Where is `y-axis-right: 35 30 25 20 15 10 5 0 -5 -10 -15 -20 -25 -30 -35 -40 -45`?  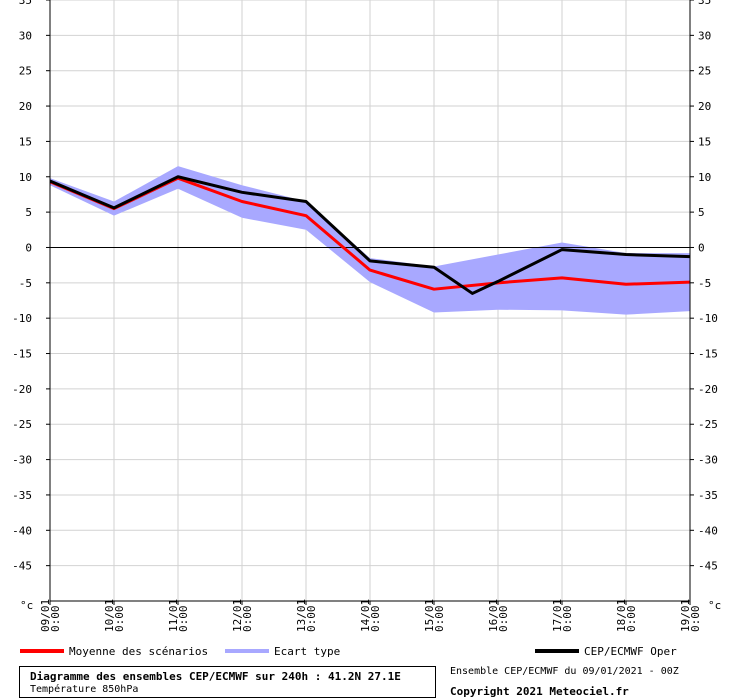
y-axis-right: 35 30 25 20 15 10 5 0 -5 -10 -15 -20 -25 -30 -35 -40 -45 is located at coordinates (708, 286).